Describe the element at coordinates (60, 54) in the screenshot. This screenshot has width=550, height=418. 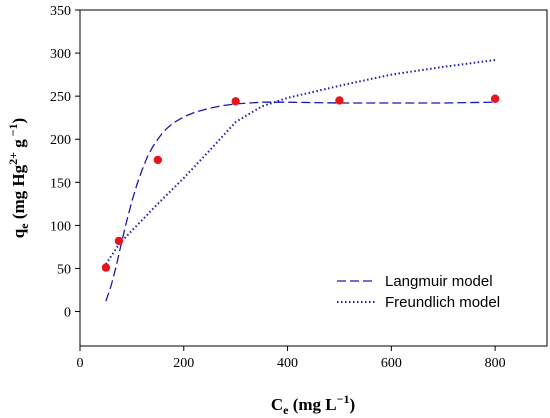
I see `y-tick-label: 300` at that location.